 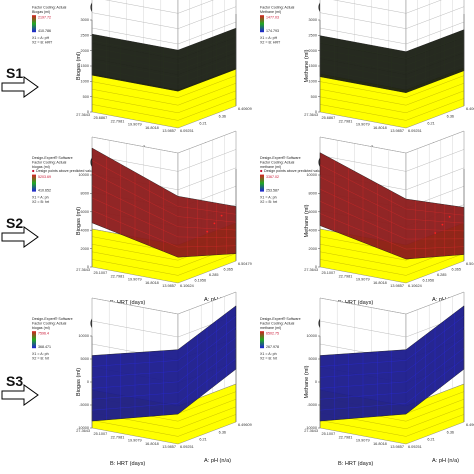 I want to click on z-tick-label: 1500, so click(x=85, y=66).